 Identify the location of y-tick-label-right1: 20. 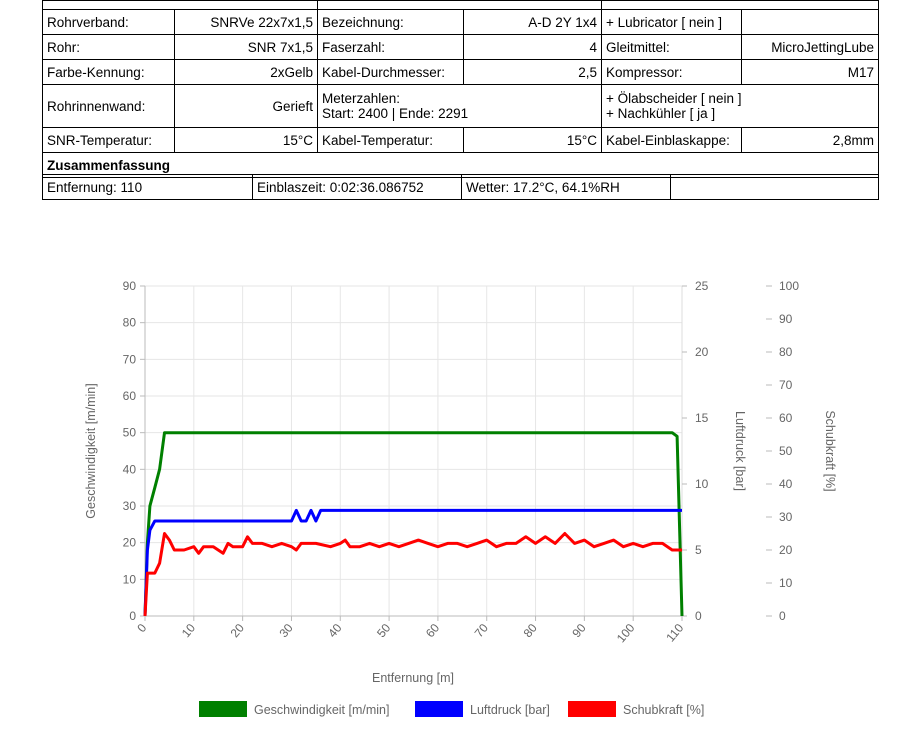
(702, 352).